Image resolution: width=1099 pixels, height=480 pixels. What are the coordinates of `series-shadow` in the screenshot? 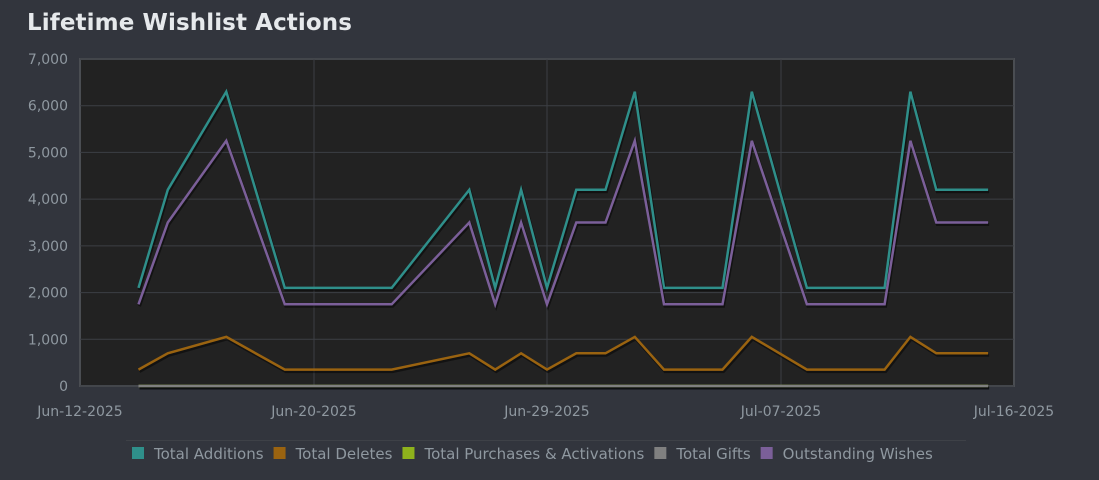 It's located at (564, 355).